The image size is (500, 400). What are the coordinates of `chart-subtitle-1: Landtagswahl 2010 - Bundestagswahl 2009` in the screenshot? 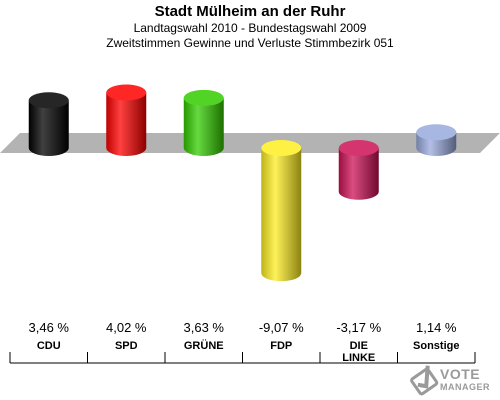 It's located at (250, 28).